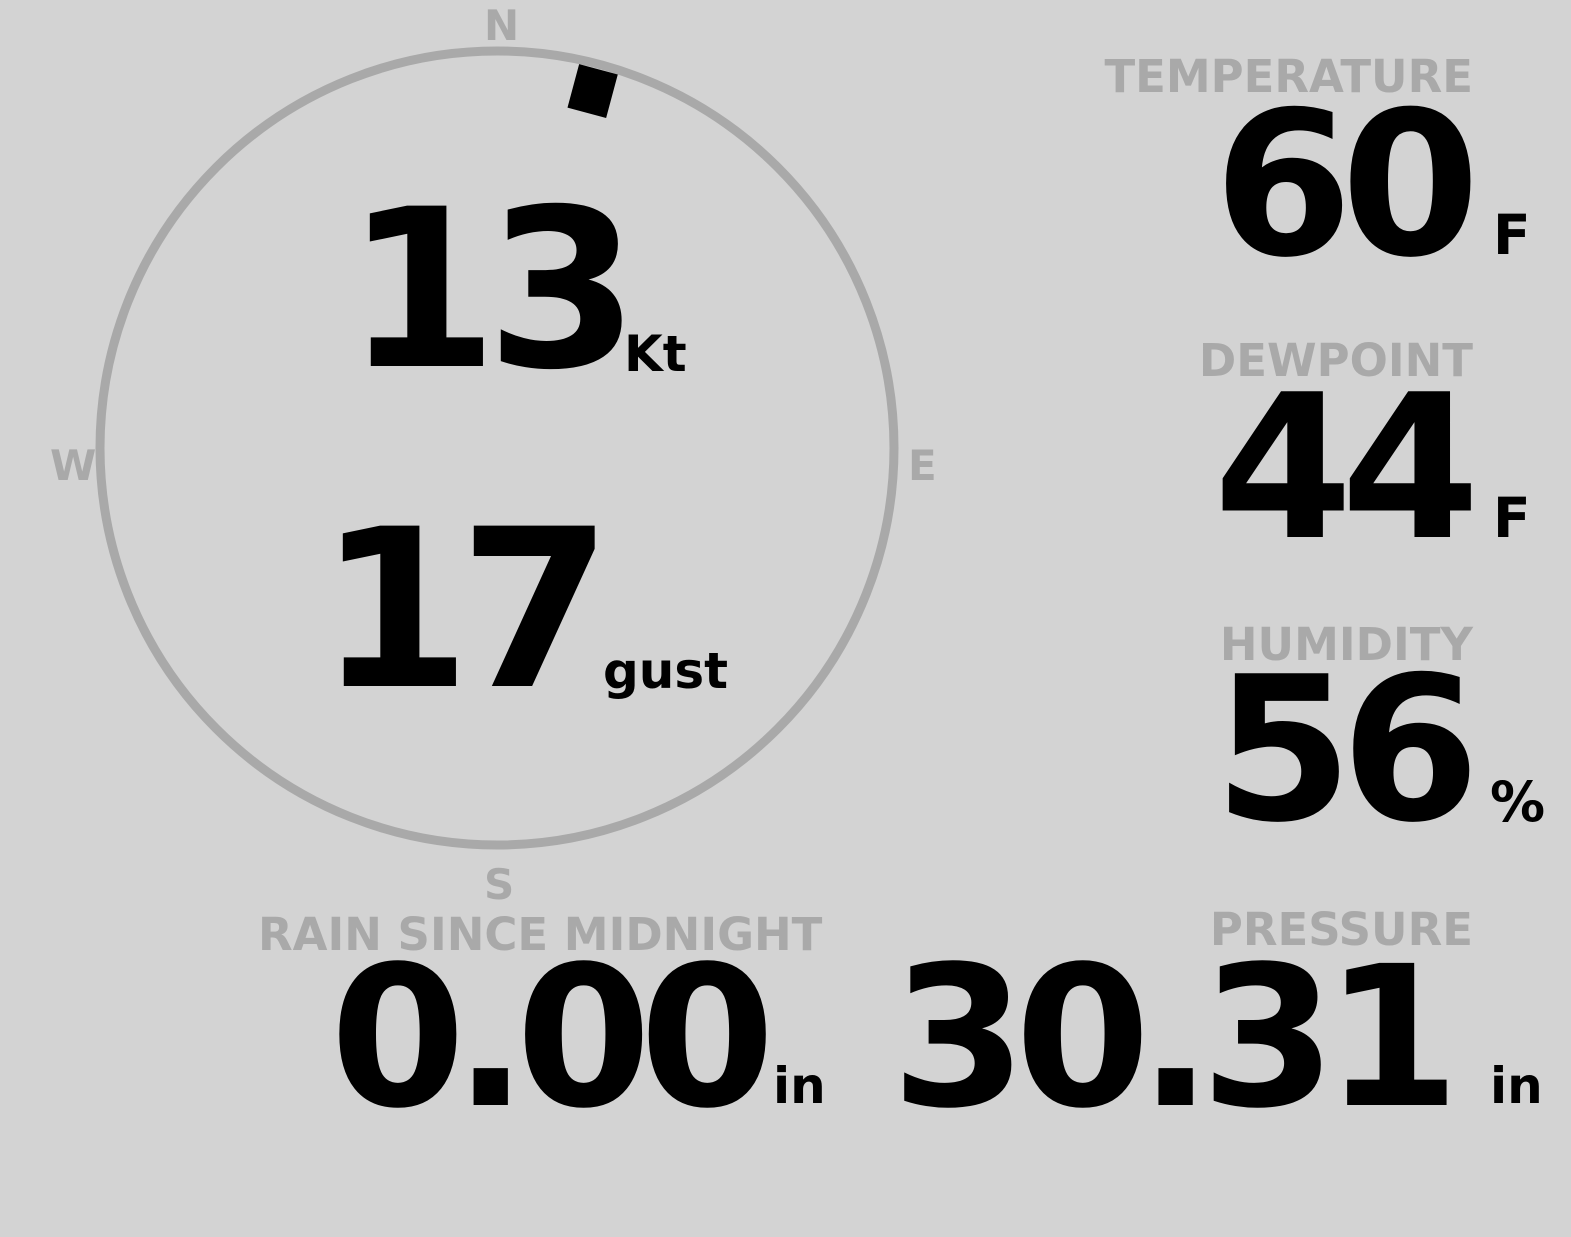 The image size is (1571, 1237). Describe the element at coordinates (492, 290) in the screenshot. I see `wind-speed-value: 13` at that location.